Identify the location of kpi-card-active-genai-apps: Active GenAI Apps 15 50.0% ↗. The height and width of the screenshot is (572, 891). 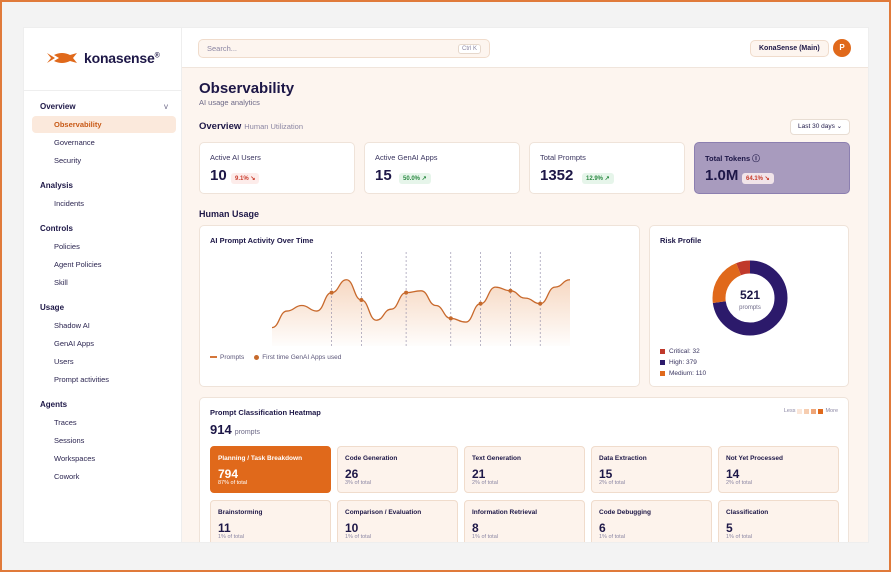
(442, 168).